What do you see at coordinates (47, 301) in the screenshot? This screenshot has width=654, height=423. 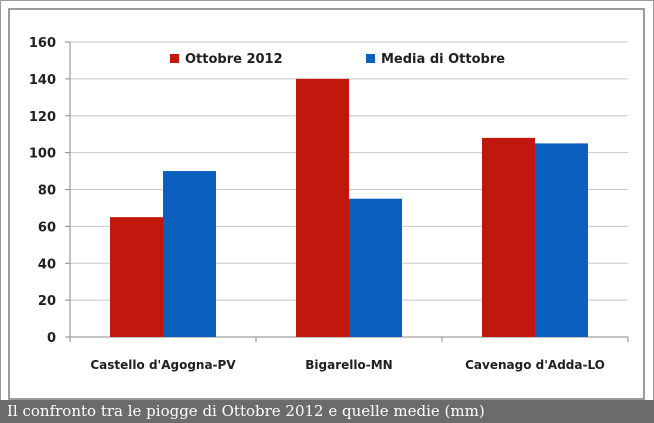 I see `y-tick-label: 20` at bounding box center [47, 301].